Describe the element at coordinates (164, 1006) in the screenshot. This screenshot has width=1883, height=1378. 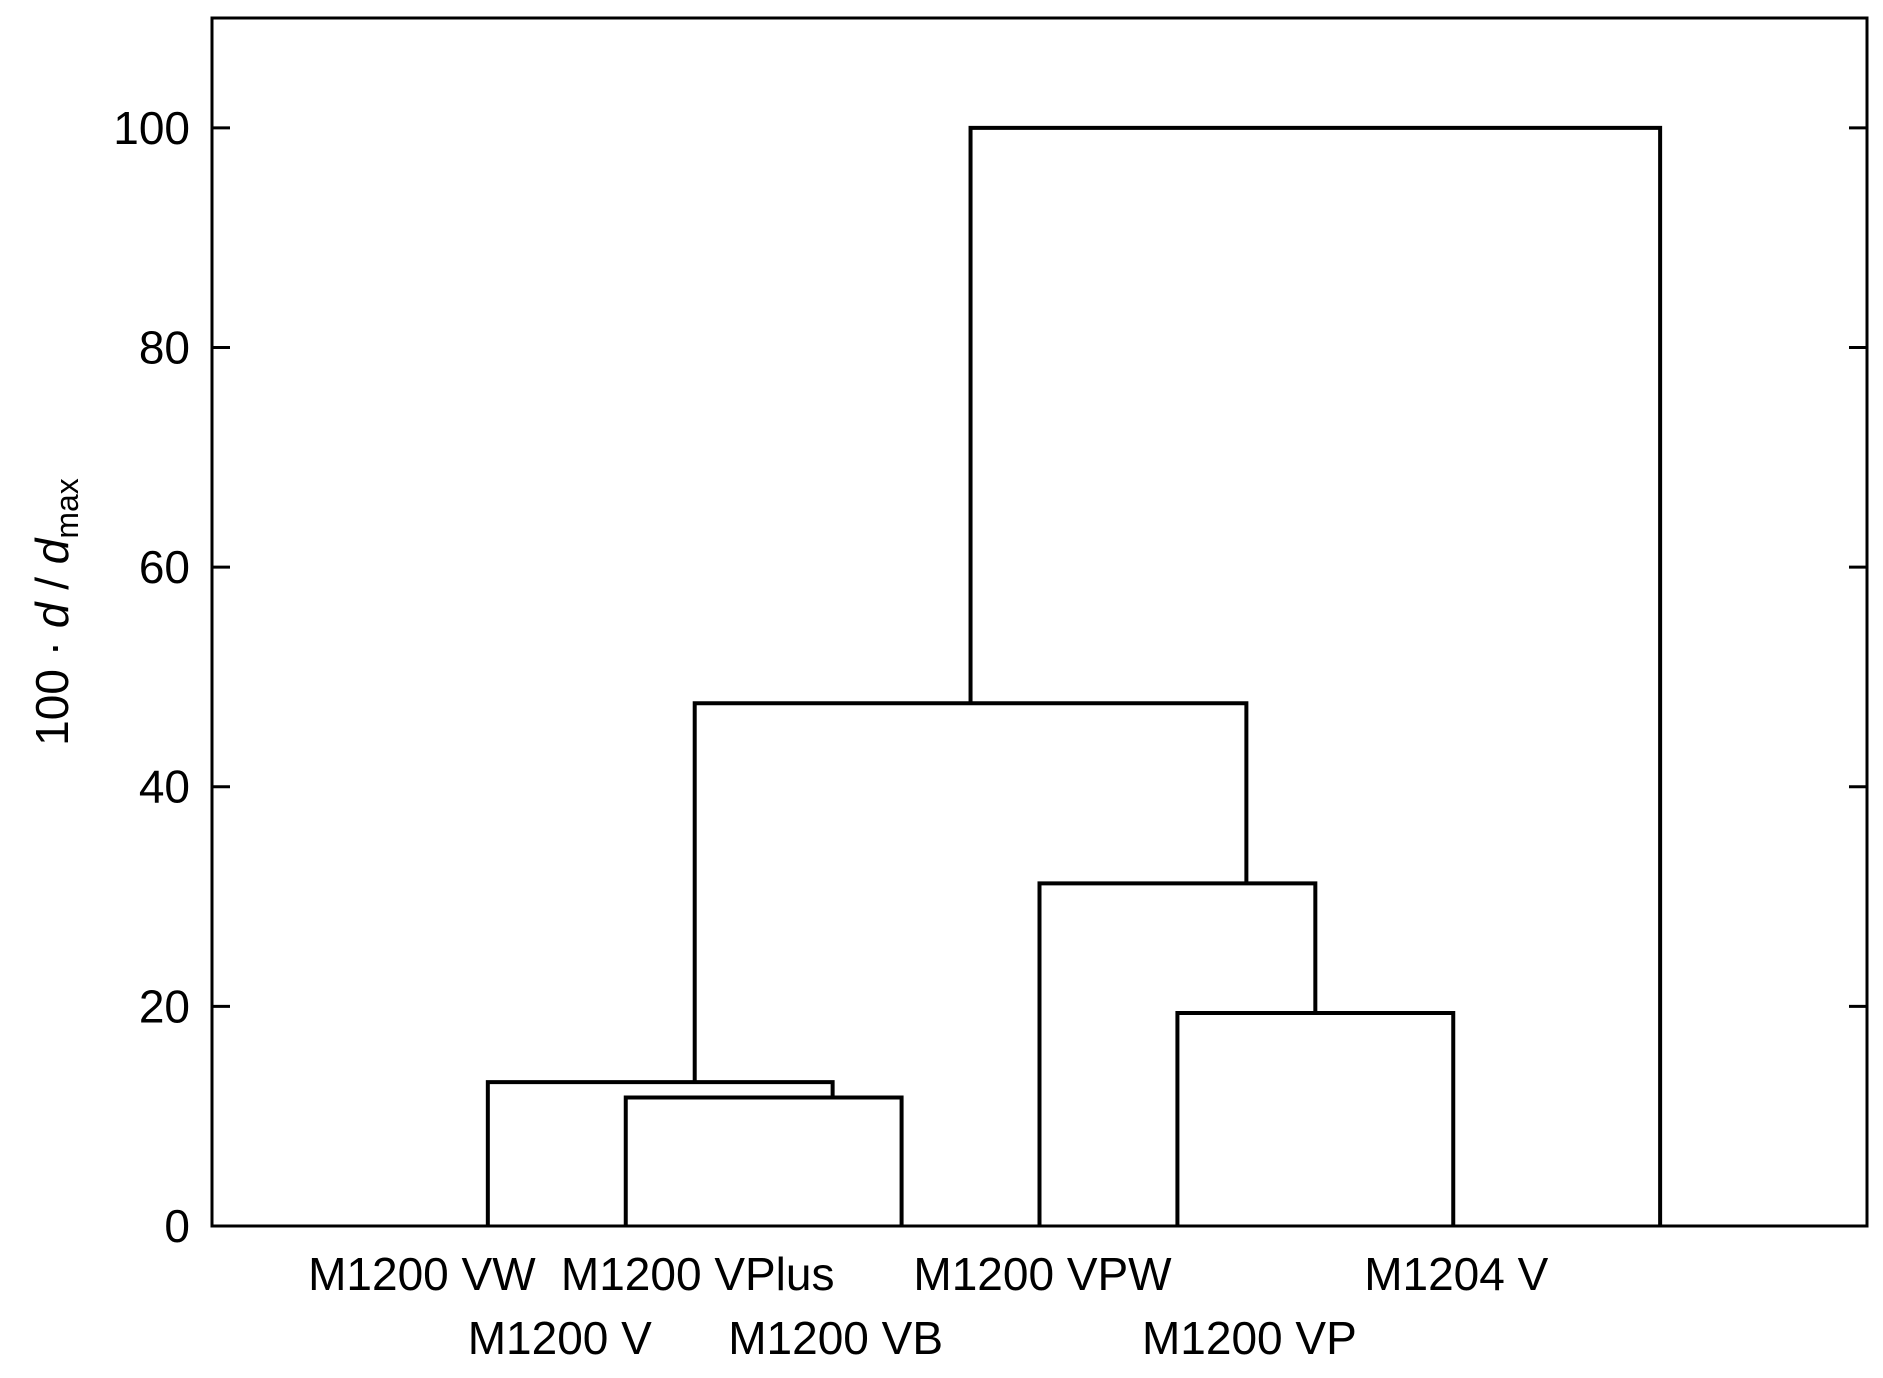
I see `y-tick-label: 20` at that location.